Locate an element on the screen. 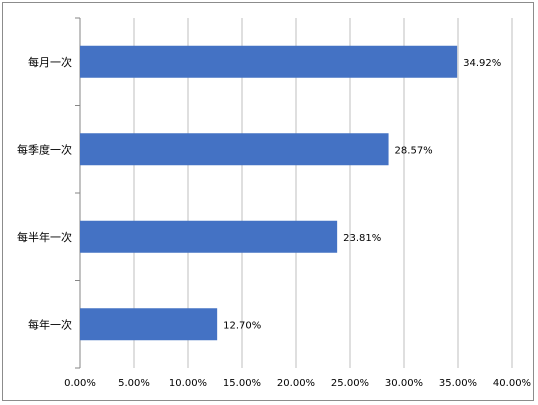  x-tick-label: 35.00% is located at coordinates (458, 383).